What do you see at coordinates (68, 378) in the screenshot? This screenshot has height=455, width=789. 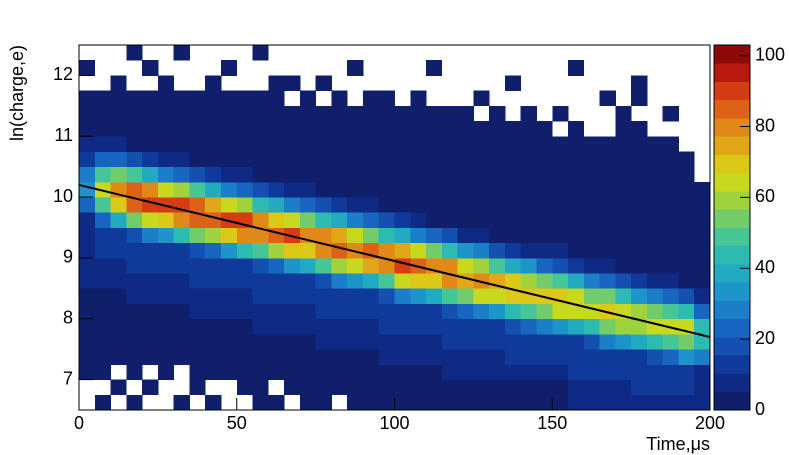 I see `y-tick-label: 7` at bounding box center [68, 378].